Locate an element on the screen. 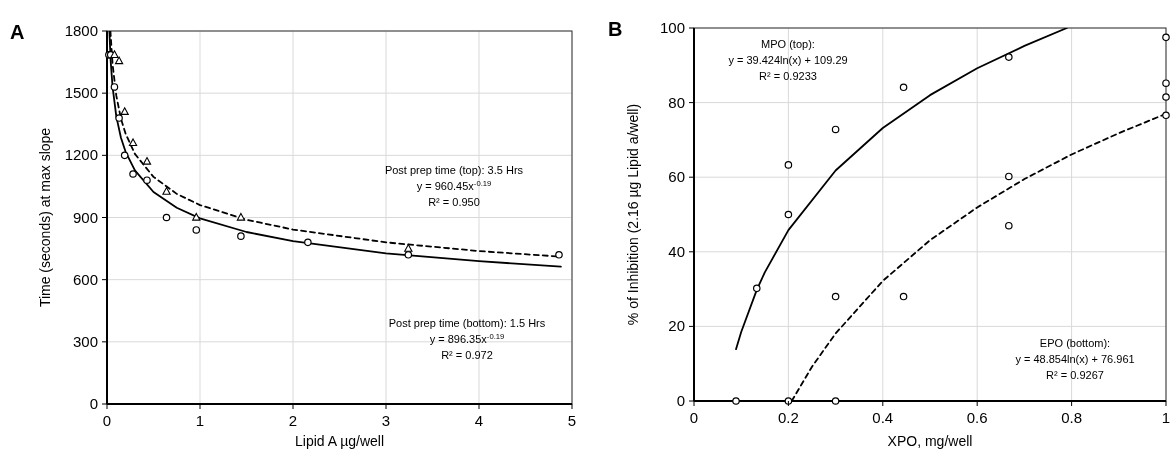 Image resolution: width=1172 pixels, height=475 pixels. x-tick-label: 0.2 is located at coordinates (788, 417).